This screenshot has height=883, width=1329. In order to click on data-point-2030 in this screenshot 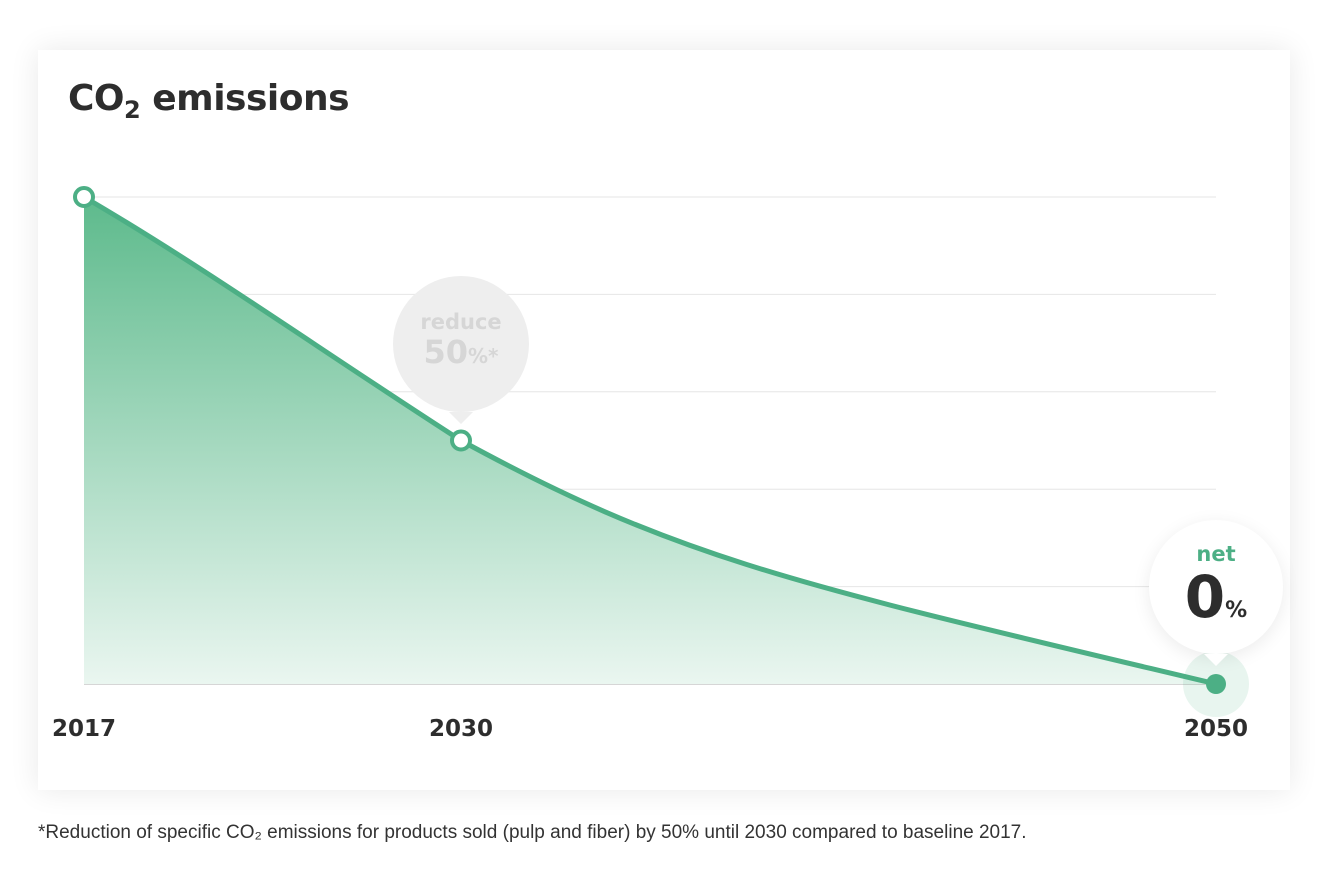, I will do `click(461, 440)`.